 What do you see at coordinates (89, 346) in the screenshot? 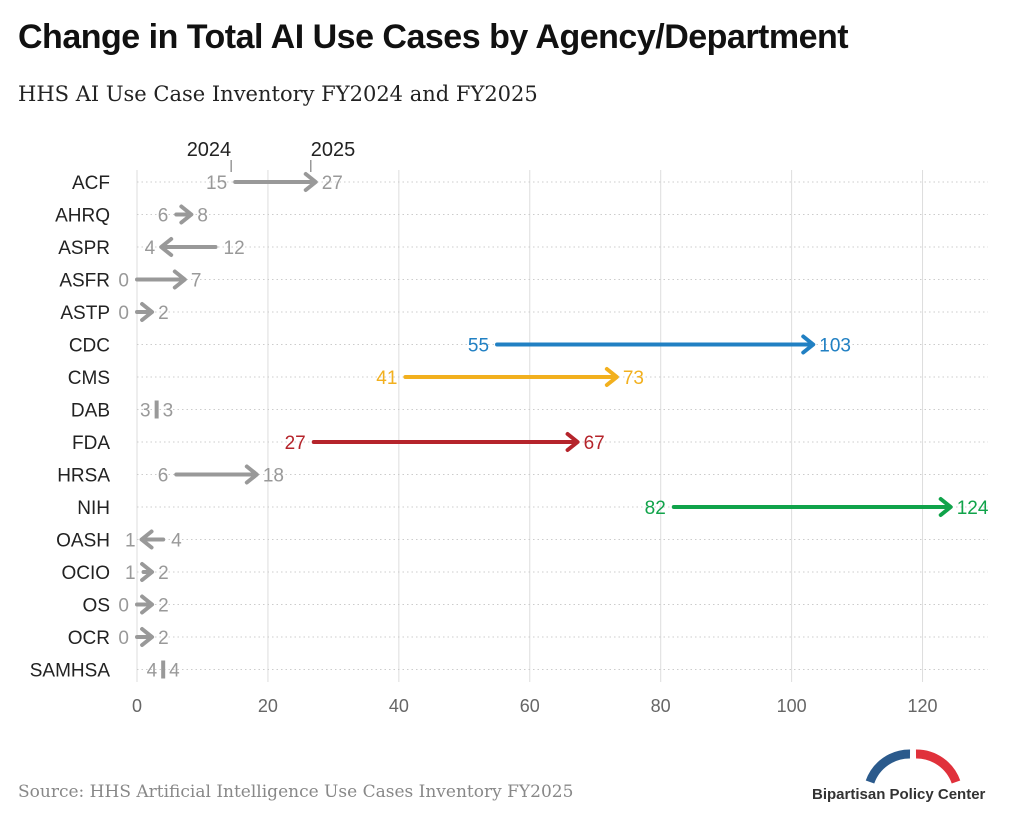
I see `category-label: CDC` at bounding box center [89, 346].